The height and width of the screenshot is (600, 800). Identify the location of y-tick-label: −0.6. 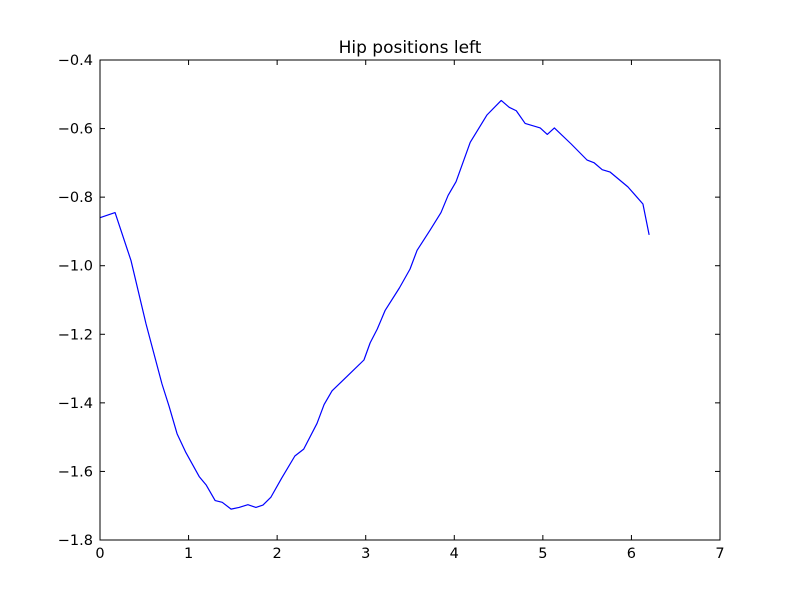
(75, 130).